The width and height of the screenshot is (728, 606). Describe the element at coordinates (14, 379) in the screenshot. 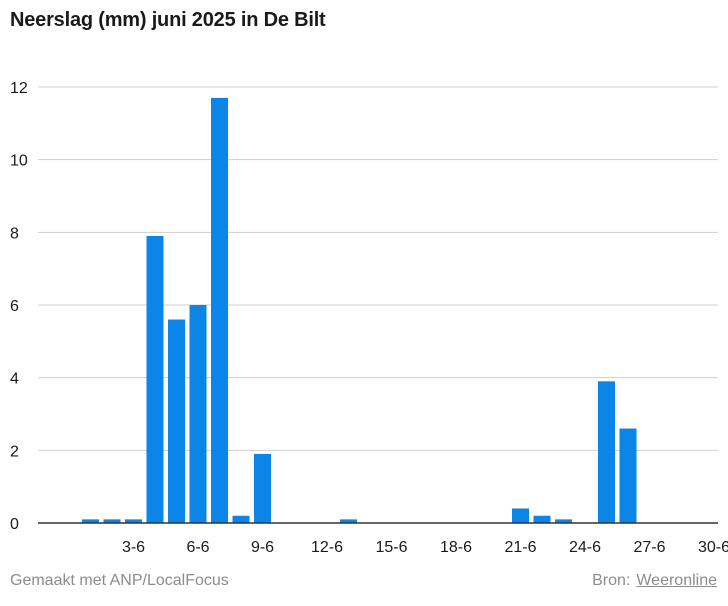

I see `y-tick-label: 4` at that location.